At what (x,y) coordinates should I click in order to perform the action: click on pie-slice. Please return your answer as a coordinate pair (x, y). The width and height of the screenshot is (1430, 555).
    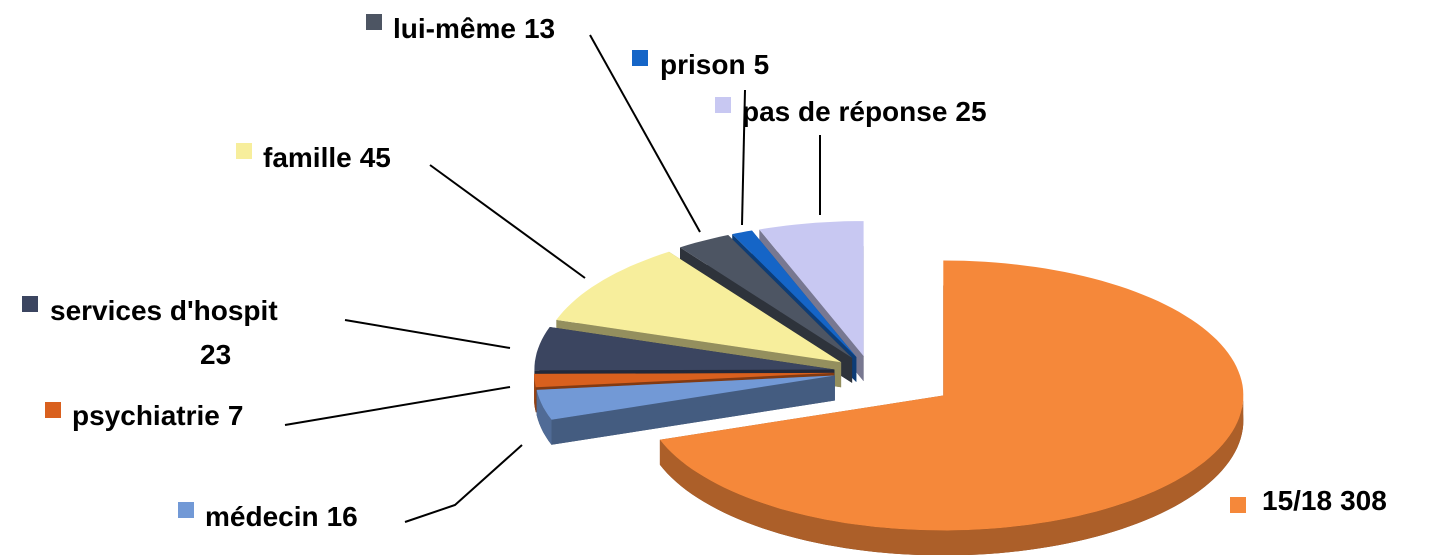
    Looking at the image, I should click on (685, 410).